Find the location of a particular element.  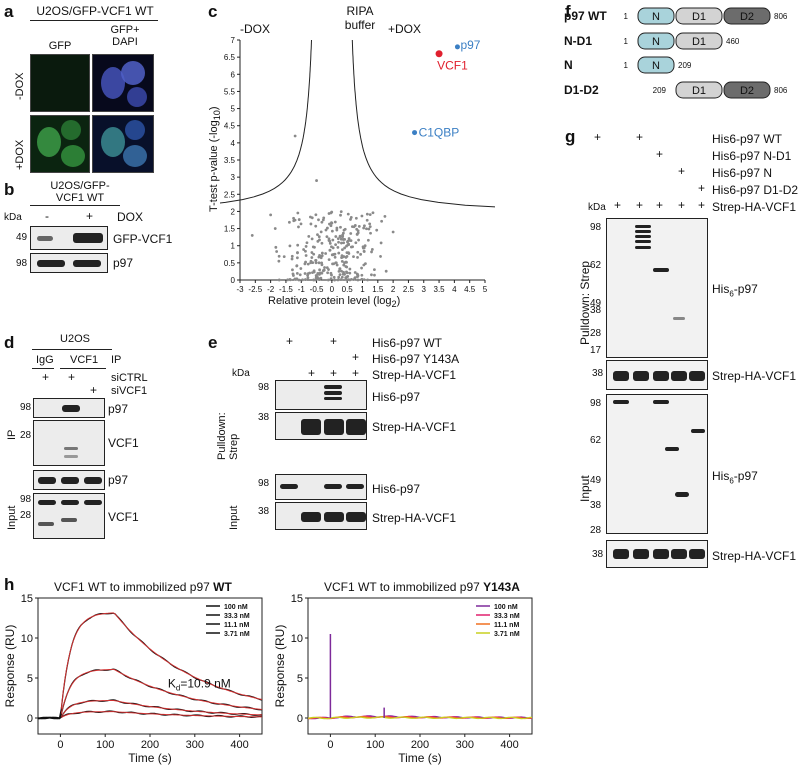

panel-b-label-gfp: GFP-VCF1 is located at coordinates (143, 239).